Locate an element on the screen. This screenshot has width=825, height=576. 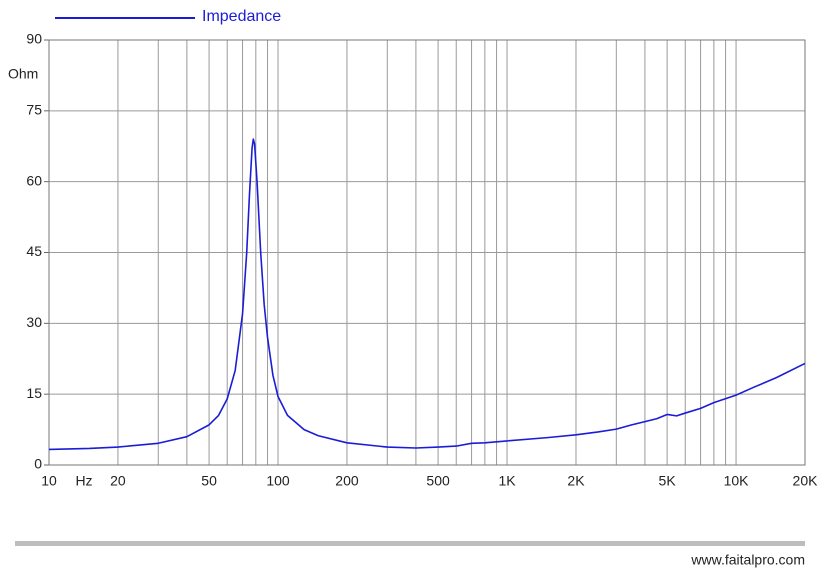
legend-label: Impedance is located at coordinates (241, 16).